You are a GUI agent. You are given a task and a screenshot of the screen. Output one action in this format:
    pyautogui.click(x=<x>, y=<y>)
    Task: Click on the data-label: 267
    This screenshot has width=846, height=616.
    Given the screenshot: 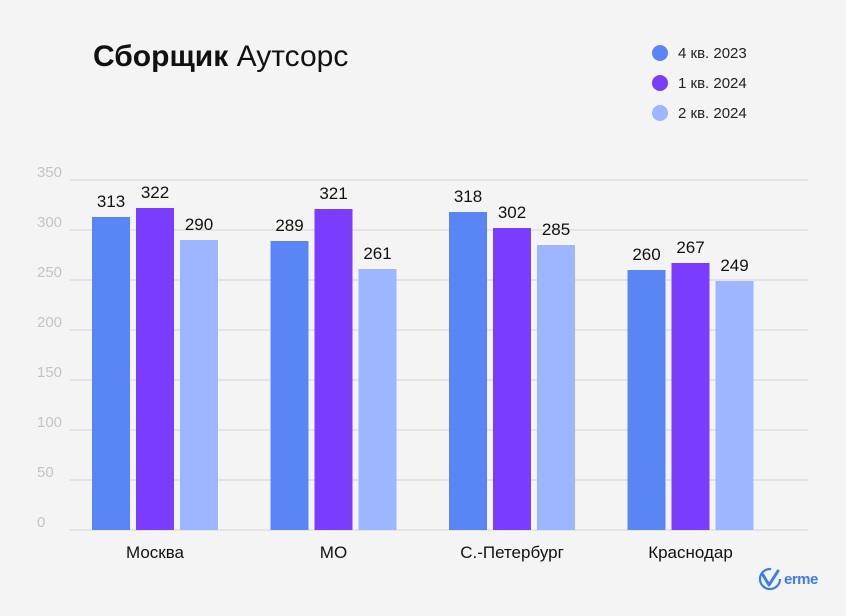 What is the action you would take?
    pyautogui.click(x=690, y=247)
    